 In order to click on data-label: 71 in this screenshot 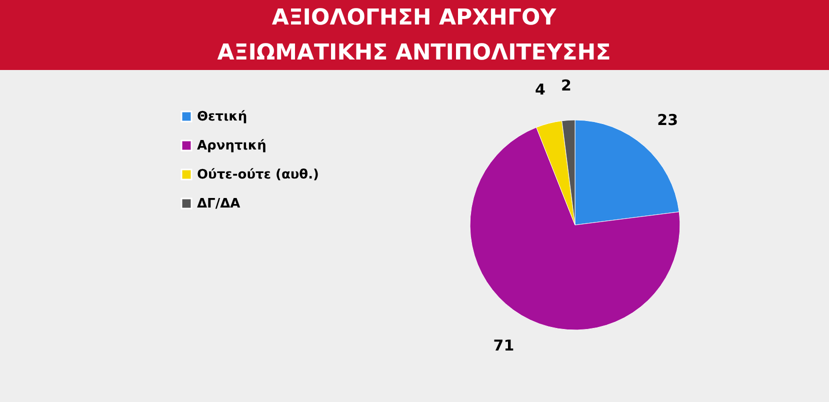, I will do `click(503, 345)`.